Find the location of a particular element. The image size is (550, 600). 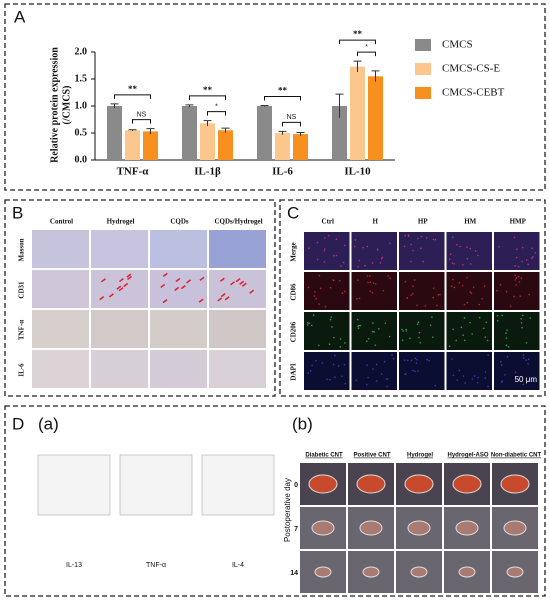

legend-swatch is located at coordinates (423, 93).